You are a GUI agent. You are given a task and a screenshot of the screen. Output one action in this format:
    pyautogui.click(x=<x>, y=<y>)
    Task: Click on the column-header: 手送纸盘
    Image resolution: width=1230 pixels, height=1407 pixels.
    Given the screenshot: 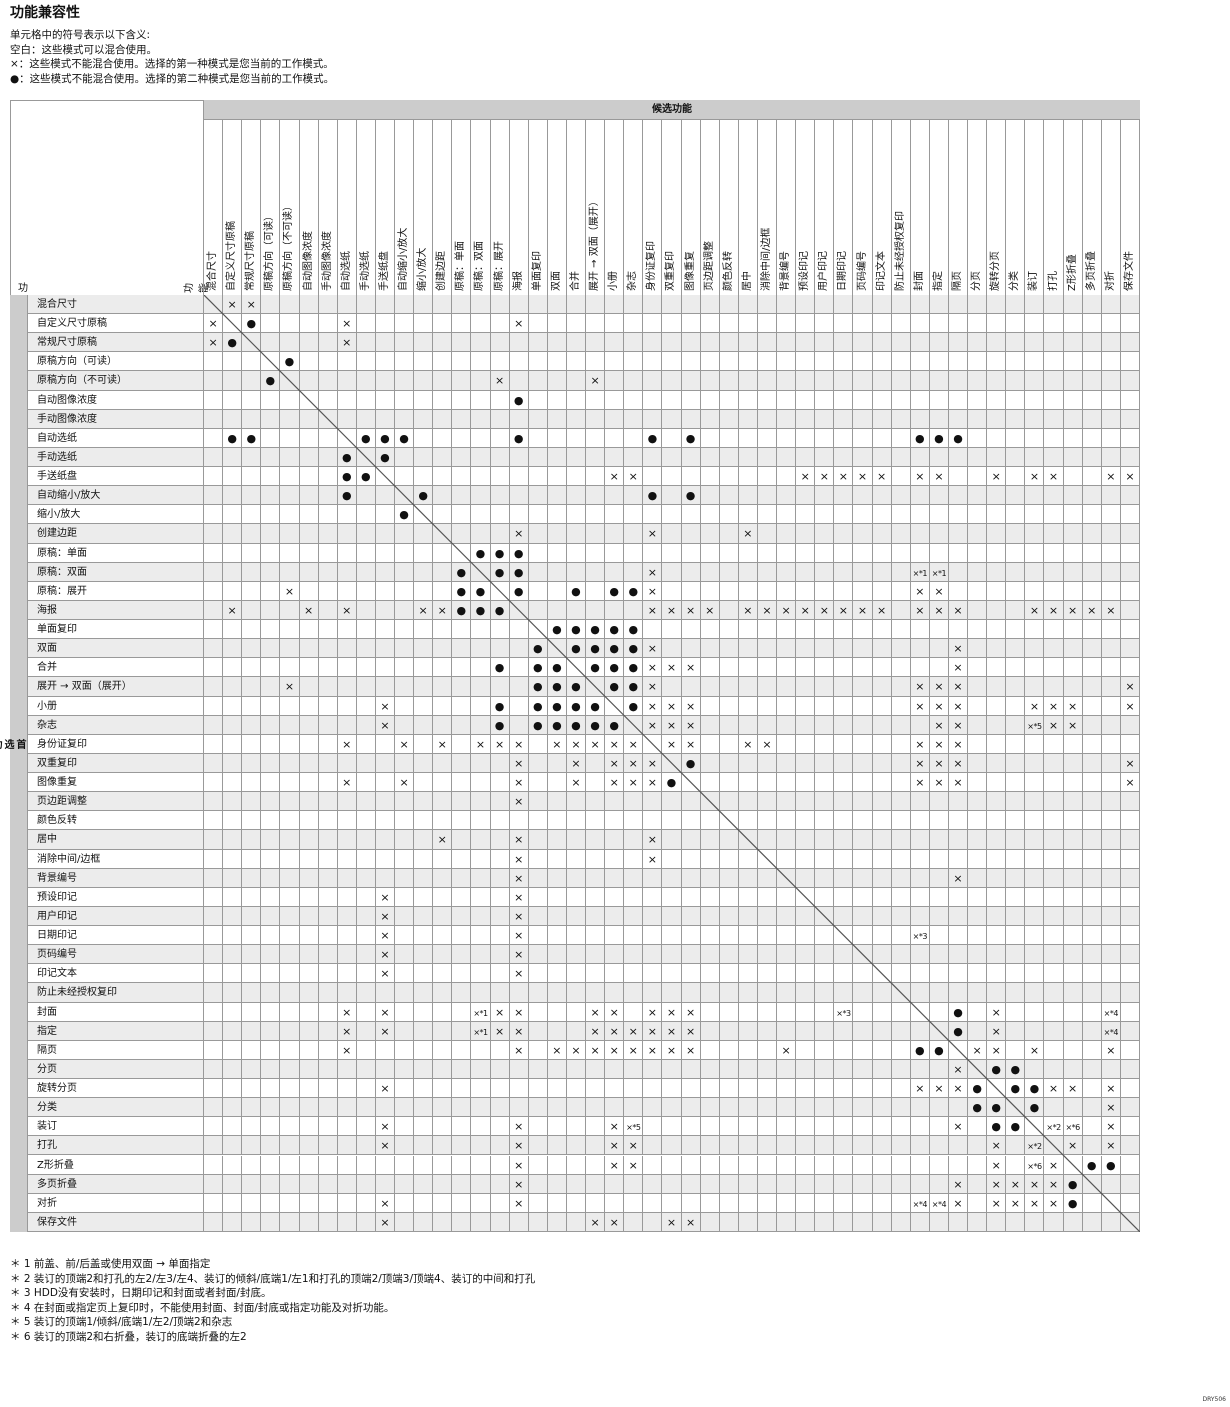 What is the action you would take?
    pyautogui.click(x=385, y=207)
    